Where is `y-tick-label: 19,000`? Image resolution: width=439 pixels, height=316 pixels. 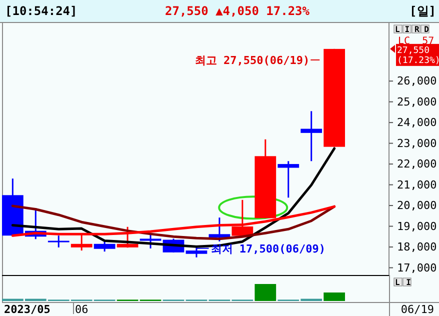
y-tick-label: 19,000 is located at coordinates (417, 226).